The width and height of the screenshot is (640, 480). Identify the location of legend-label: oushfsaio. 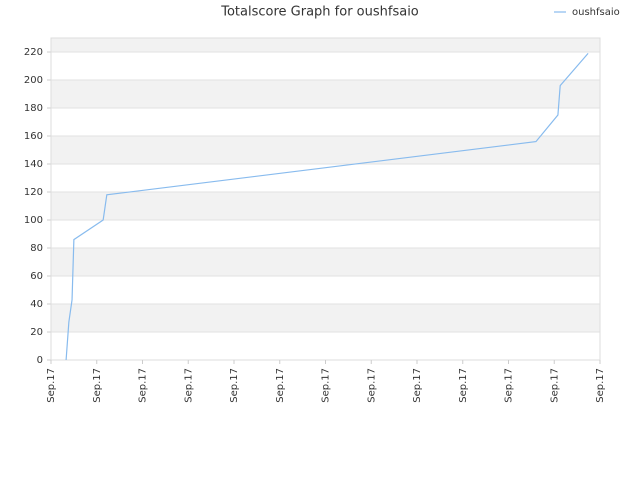
(596, 12).